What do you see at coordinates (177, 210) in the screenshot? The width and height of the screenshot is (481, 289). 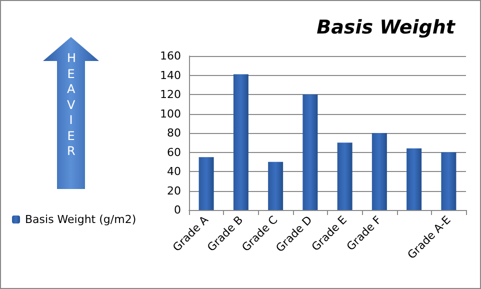 I see `y-tick-label: 0` at bounding box center [177, 210].